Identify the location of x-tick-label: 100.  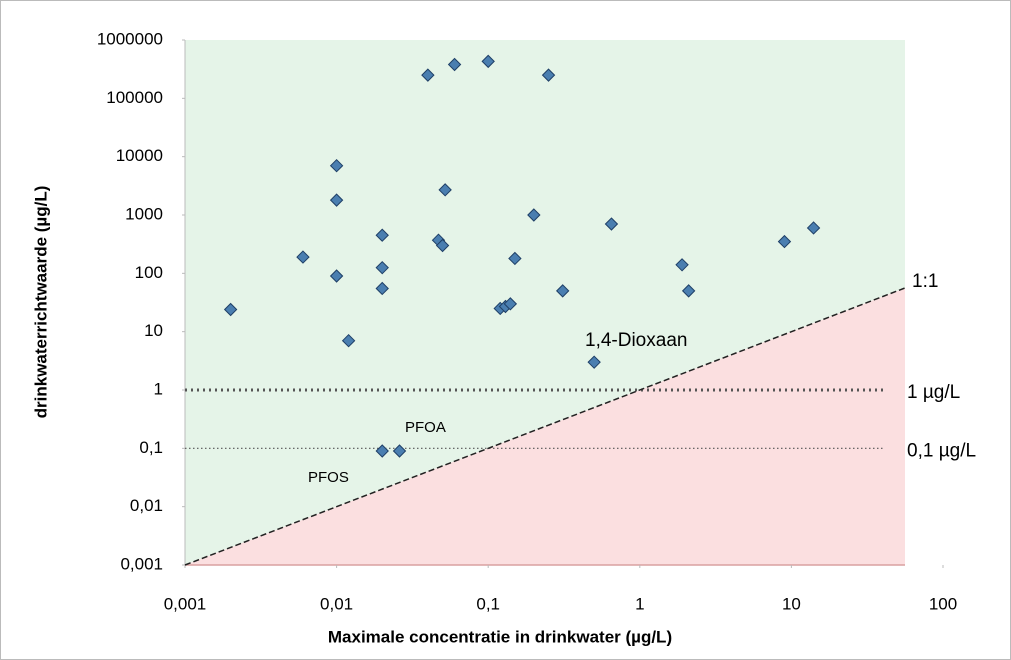
(943, 603).